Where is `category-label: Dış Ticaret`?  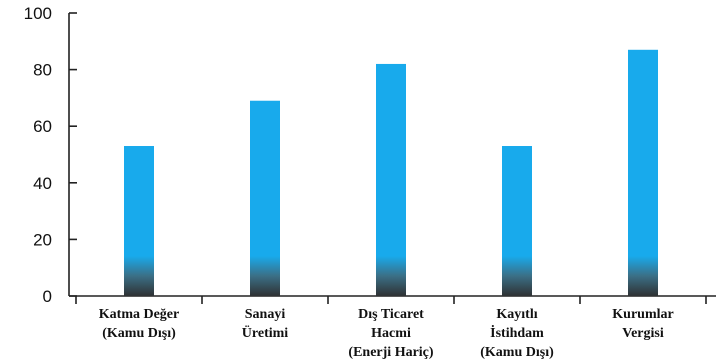
category-label: Dış Ticaret is located at coordinates (391, 314).